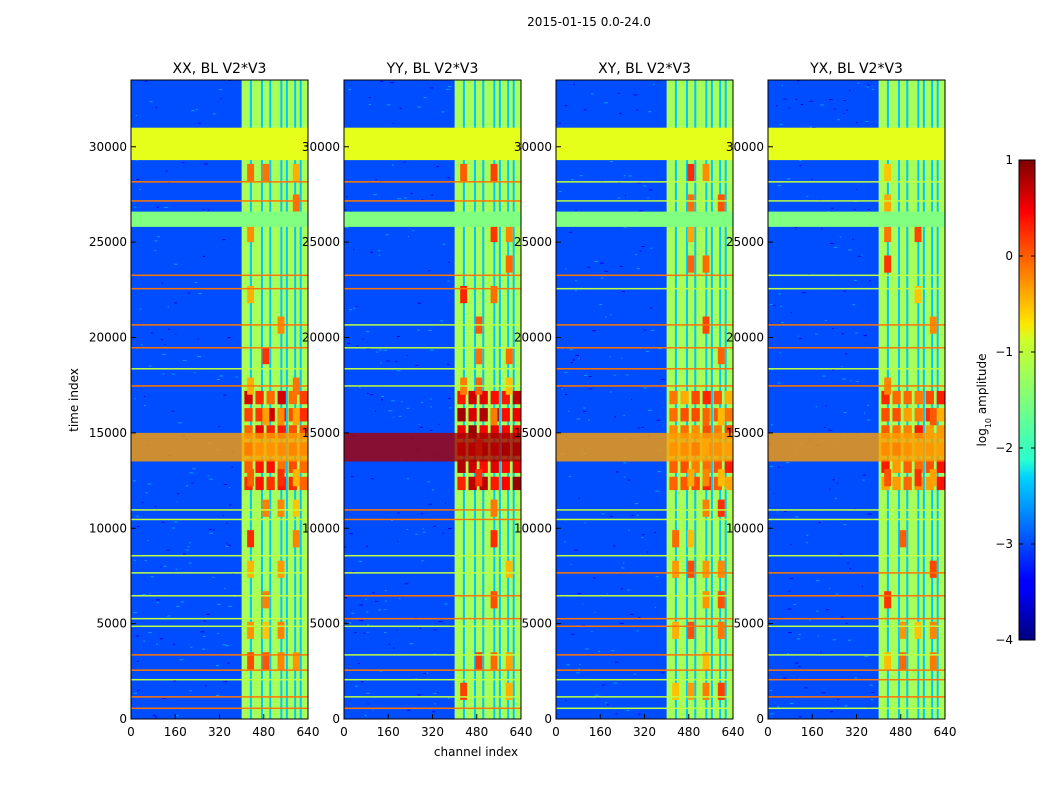 Image resolution: width=1050 pixels, height=800 pixels. I want to click on y-tick-label: 25000, so click(108, 242).